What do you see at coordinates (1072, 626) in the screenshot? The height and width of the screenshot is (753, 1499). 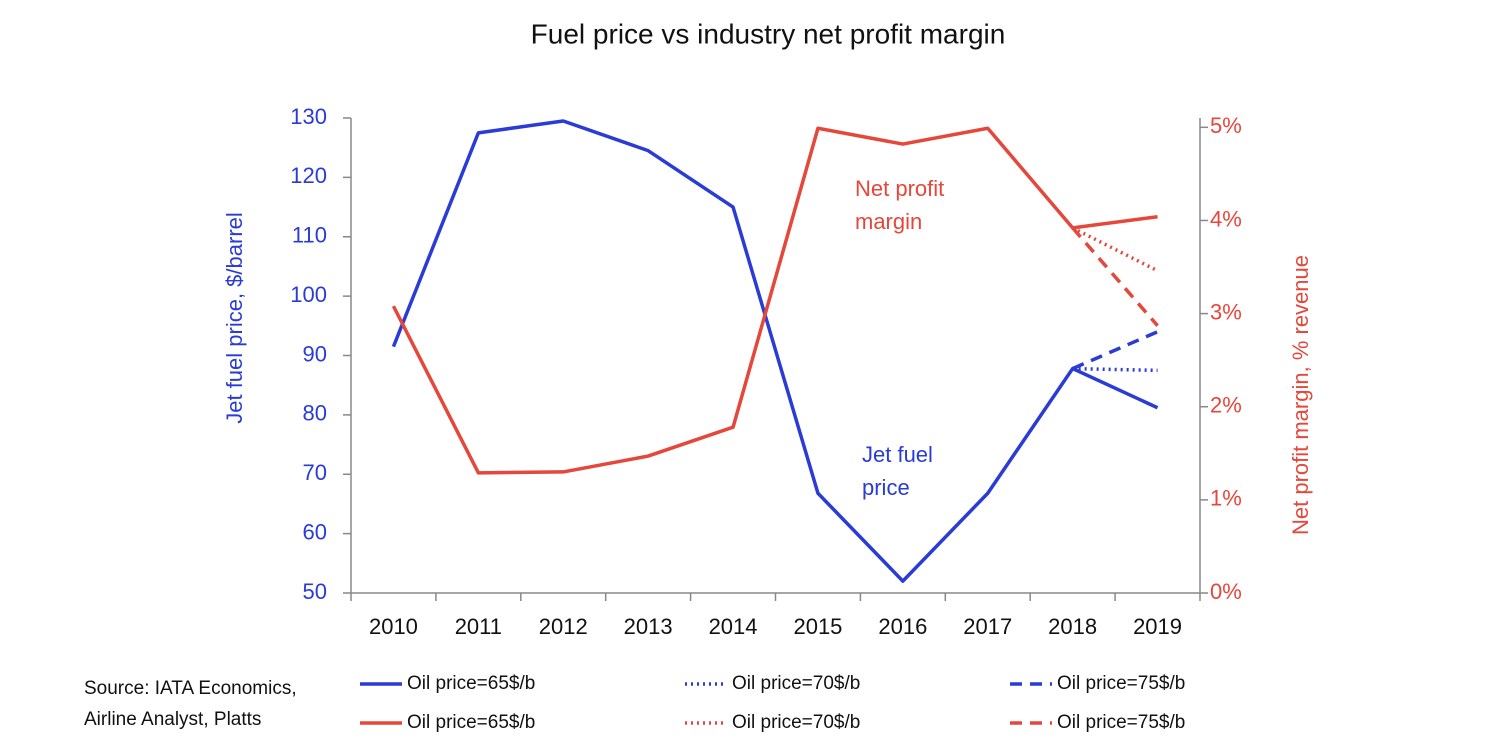 I see `x-tick-label: 2018` at bounding box center [1072, 626].